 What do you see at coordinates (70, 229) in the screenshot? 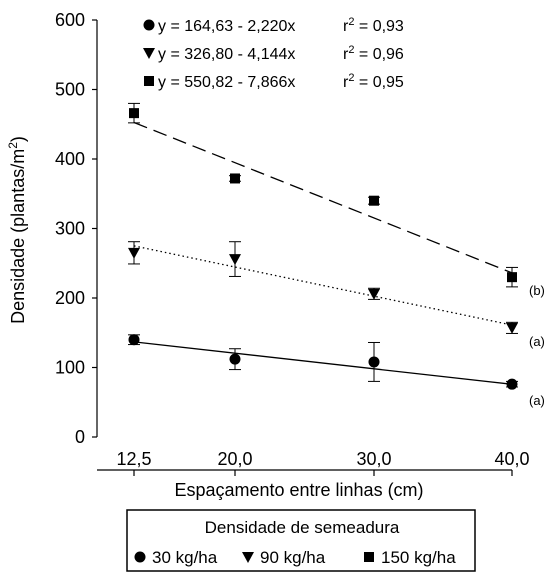
I see `y-tick-label: 300` at bounding box center [70, 229].